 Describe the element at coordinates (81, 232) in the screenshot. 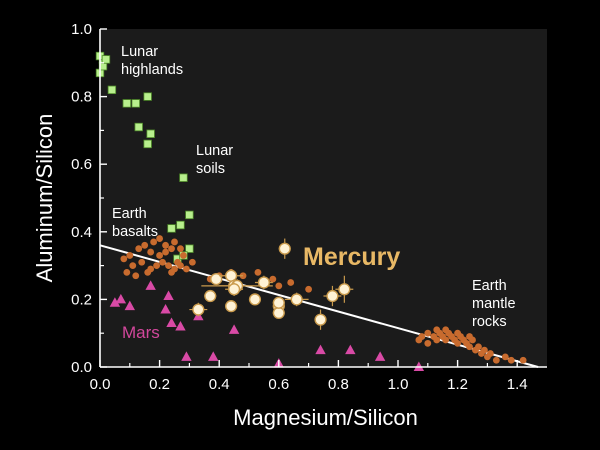

I see `y-tick-label: 0.4` at that location.